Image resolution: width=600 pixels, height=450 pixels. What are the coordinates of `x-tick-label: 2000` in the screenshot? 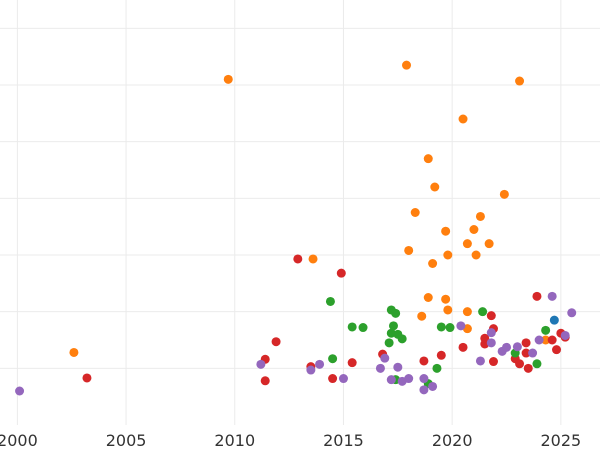 It's located at (19, 440).